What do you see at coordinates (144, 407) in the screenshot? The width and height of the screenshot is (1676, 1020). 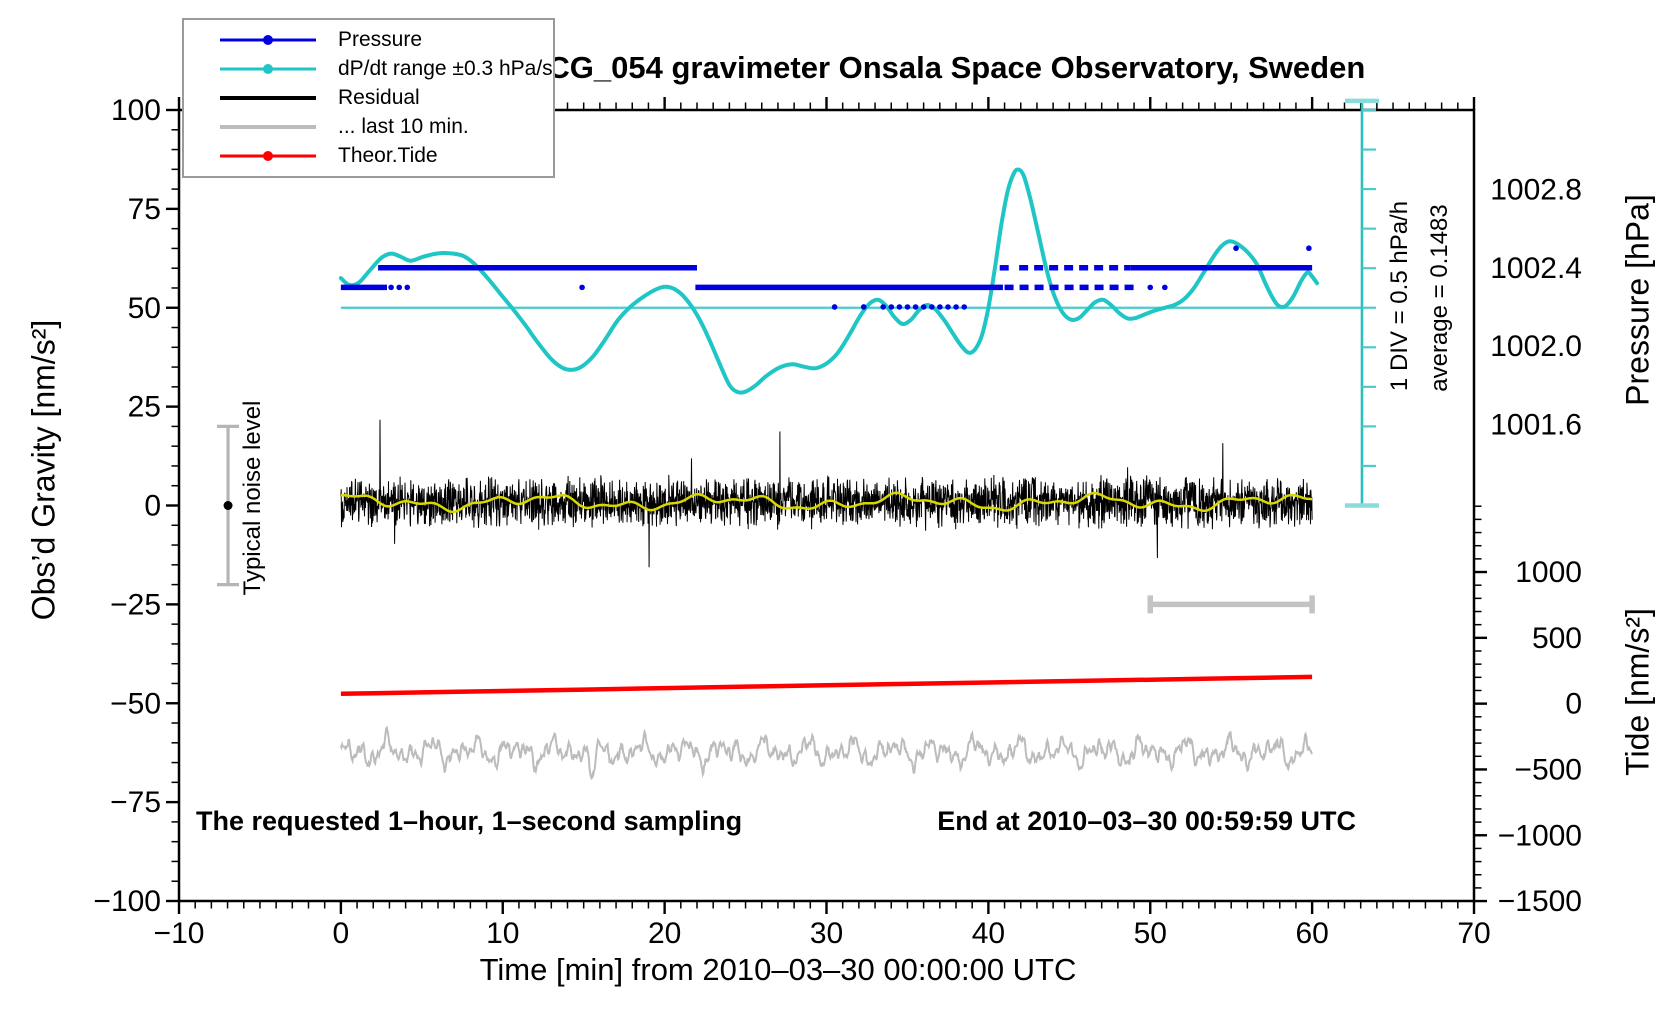 I see `gravity-axis-tick-label: 25` at bounding box center [144, 407].